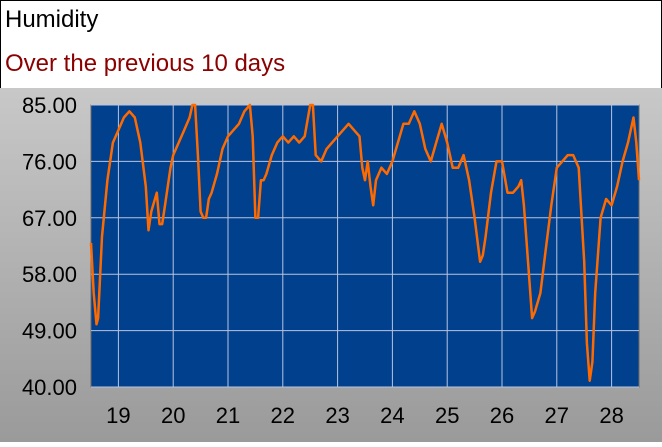 The width and height of the screenshot is (662, 447). Describe the element at coordinates (283, 415) in the screenshot. I see `x-tick-label: 22` at that location.